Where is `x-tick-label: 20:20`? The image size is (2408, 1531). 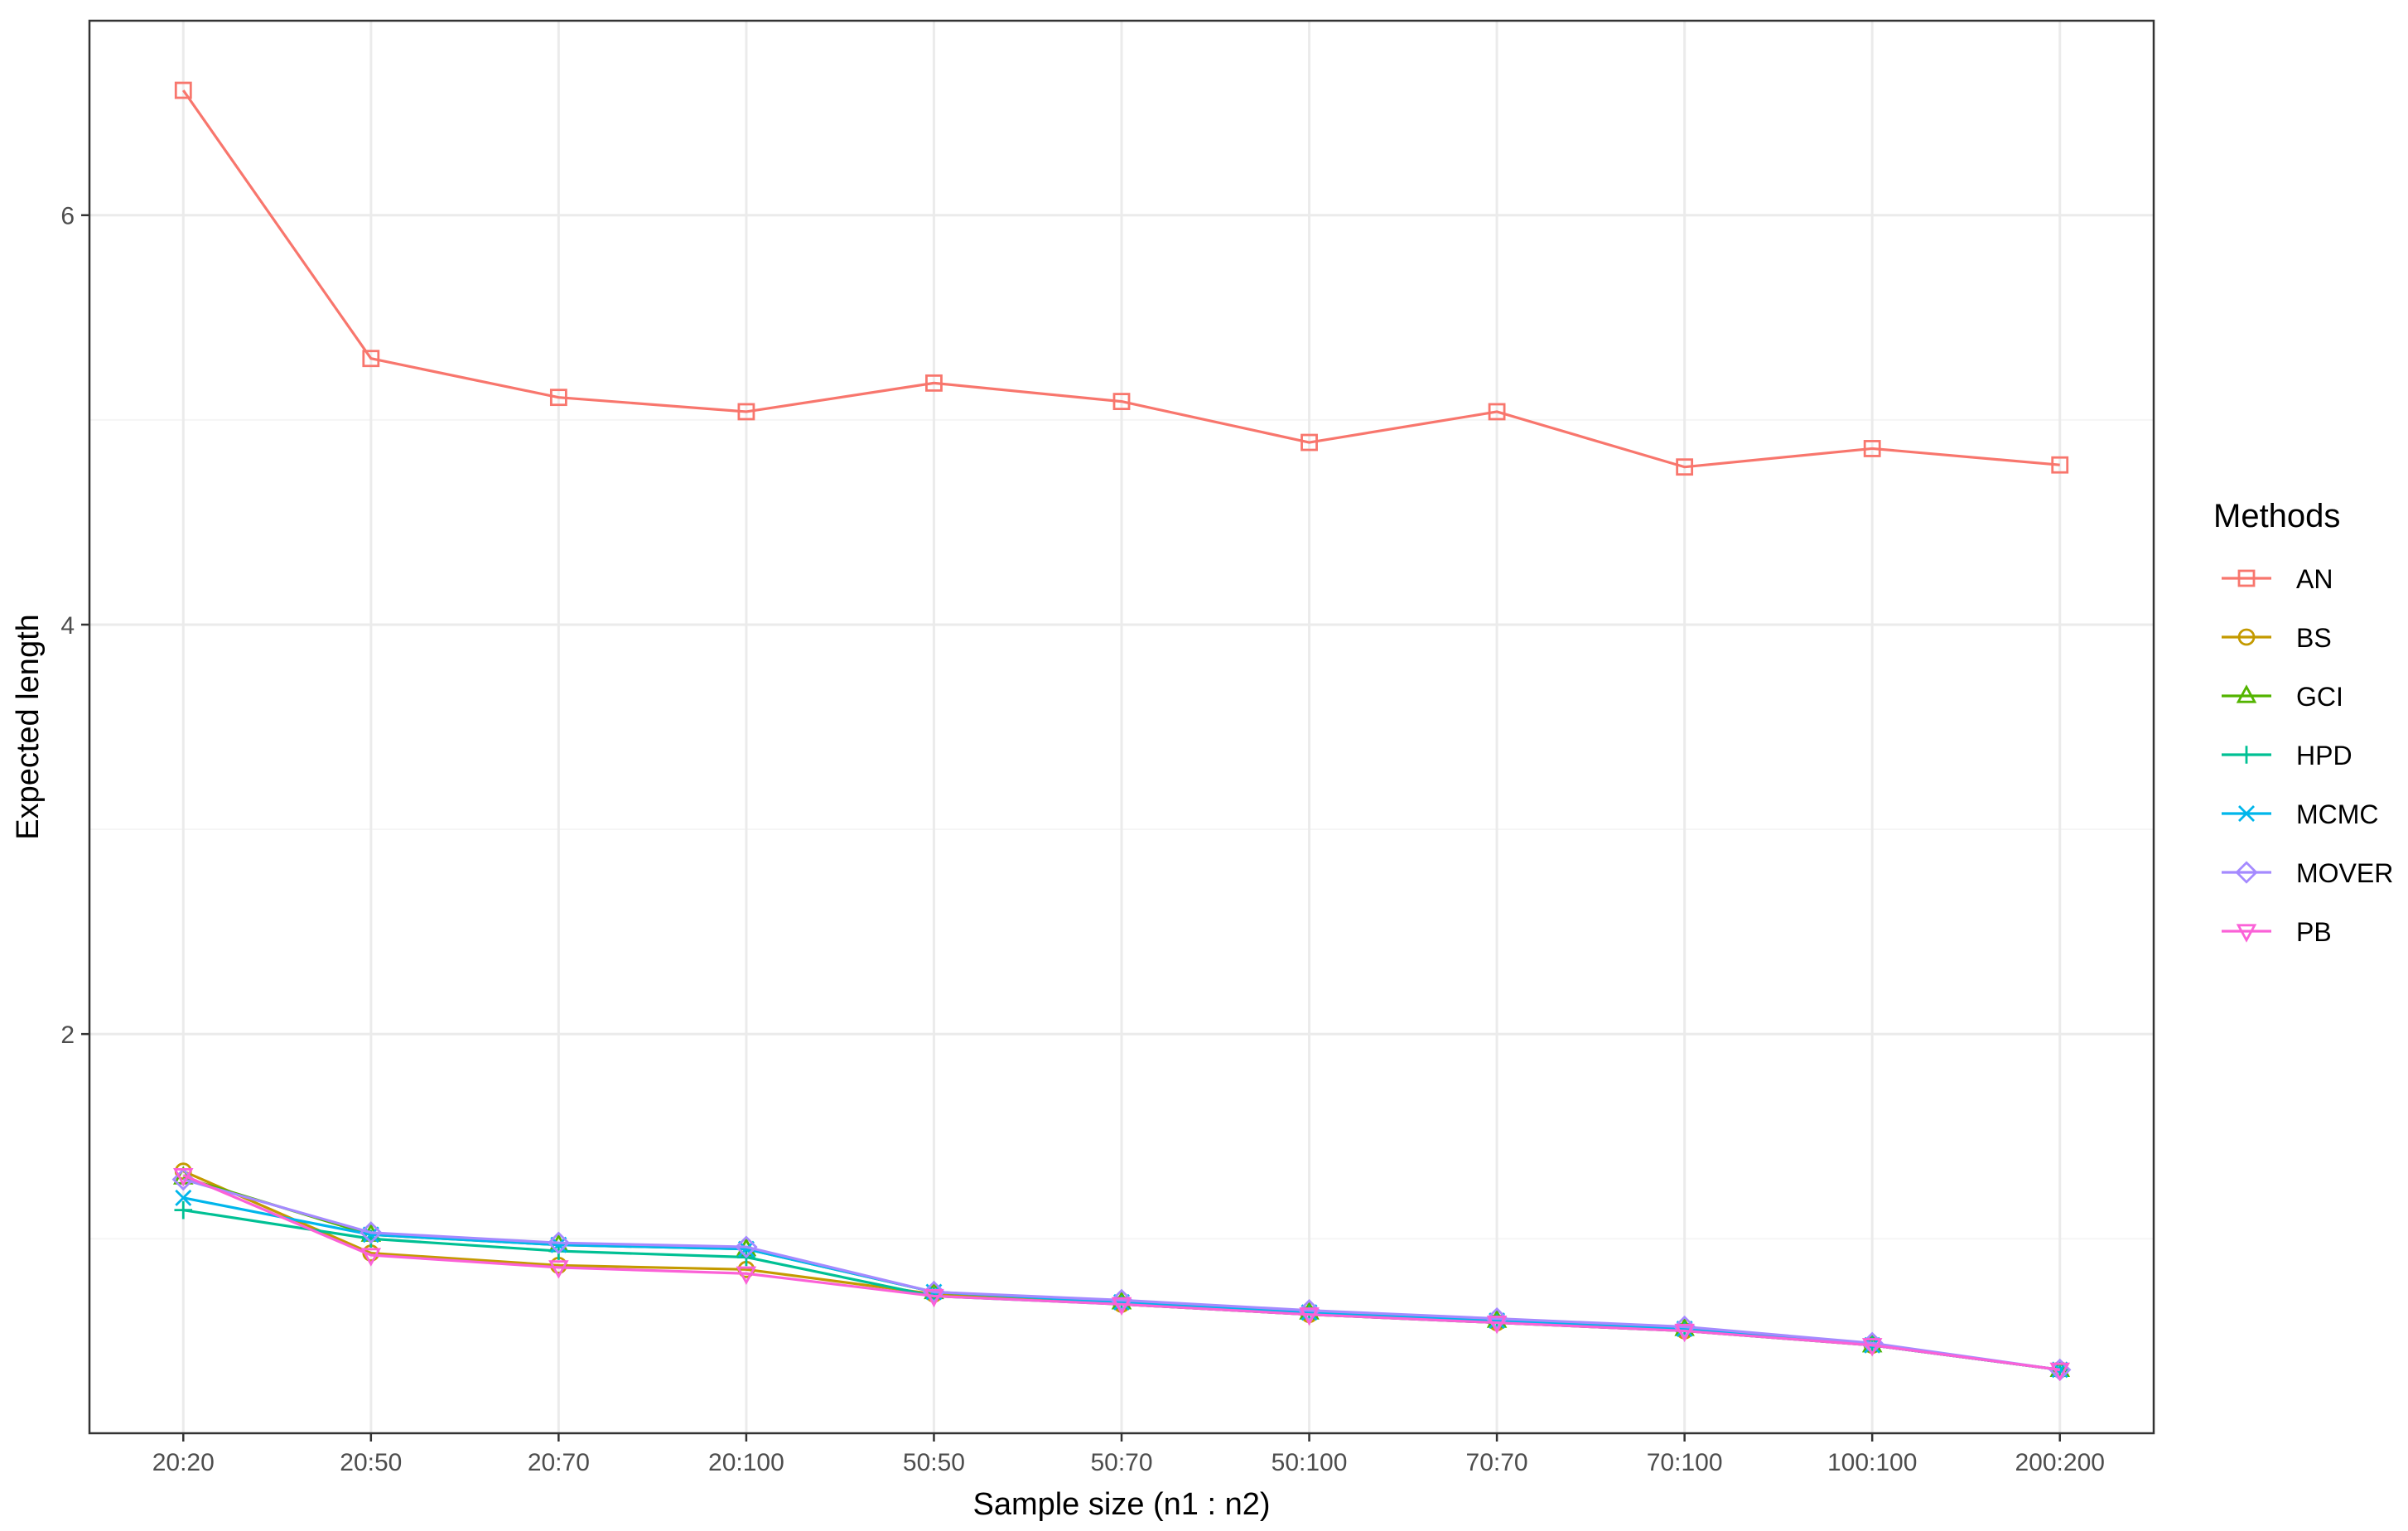 x-tick-label: 20:20 is located at coordinates (183, 1462).